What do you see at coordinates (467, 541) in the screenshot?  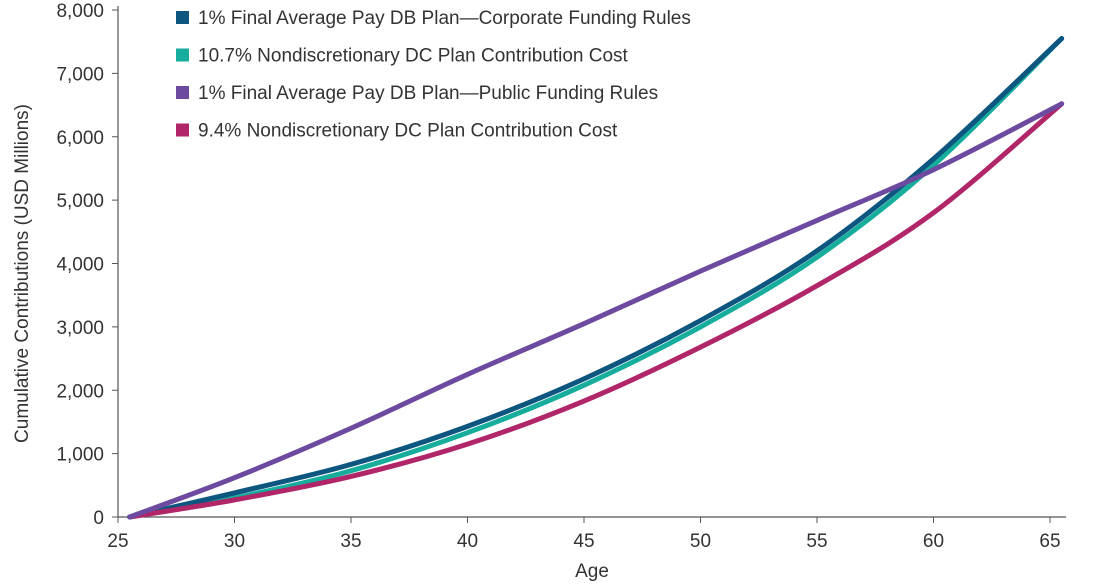 I see `x-tick-label: 40` at bounding box center [467, 541].